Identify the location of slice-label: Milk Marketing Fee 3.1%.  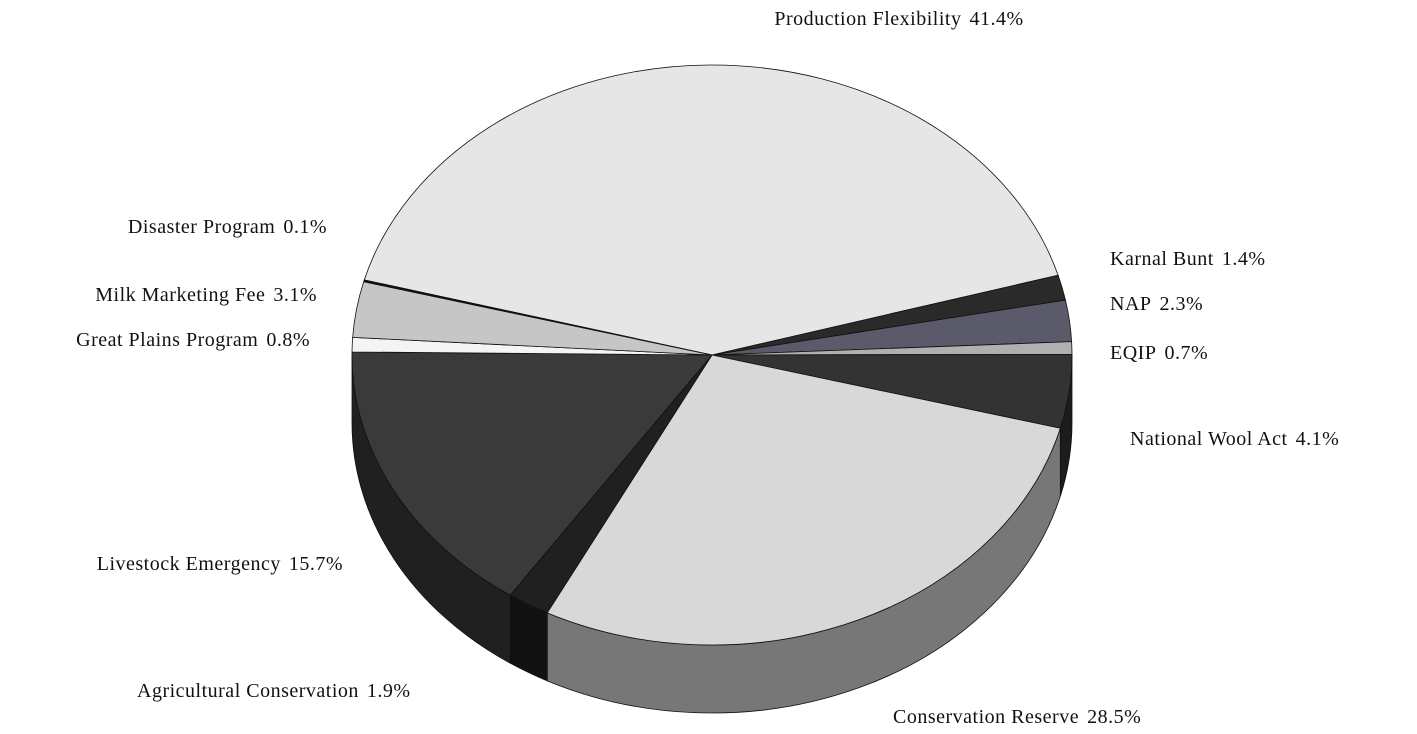
(206, 295).